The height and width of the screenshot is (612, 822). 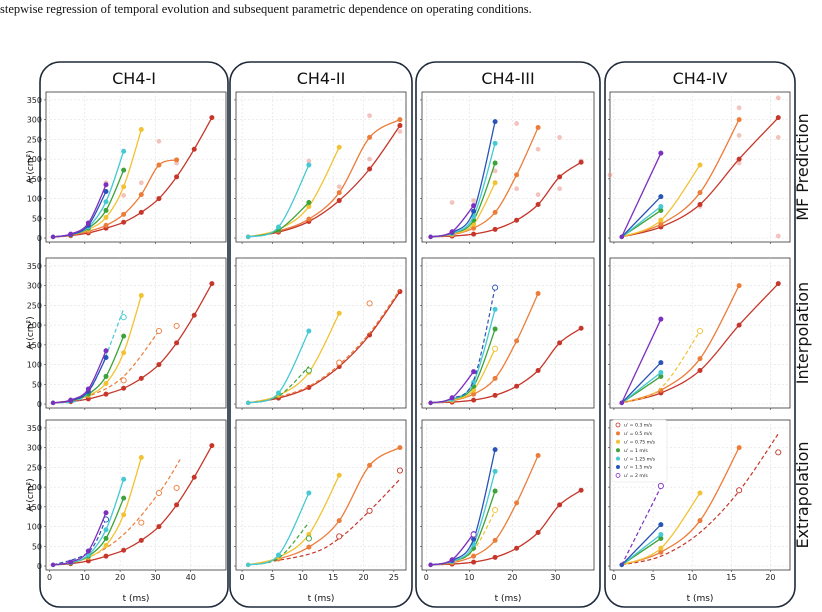 I want to click on y-tick-label: 150, so click(x=34, y=507).